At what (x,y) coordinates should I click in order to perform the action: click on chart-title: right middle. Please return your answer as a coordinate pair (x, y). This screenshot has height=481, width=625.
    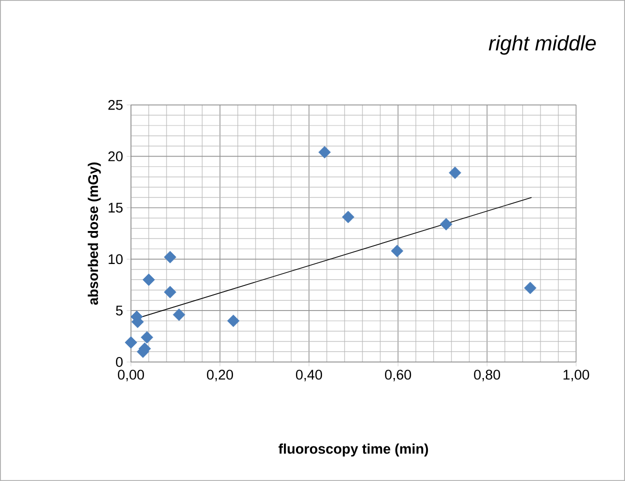
    Looking at the image, I should click on (542, 45).